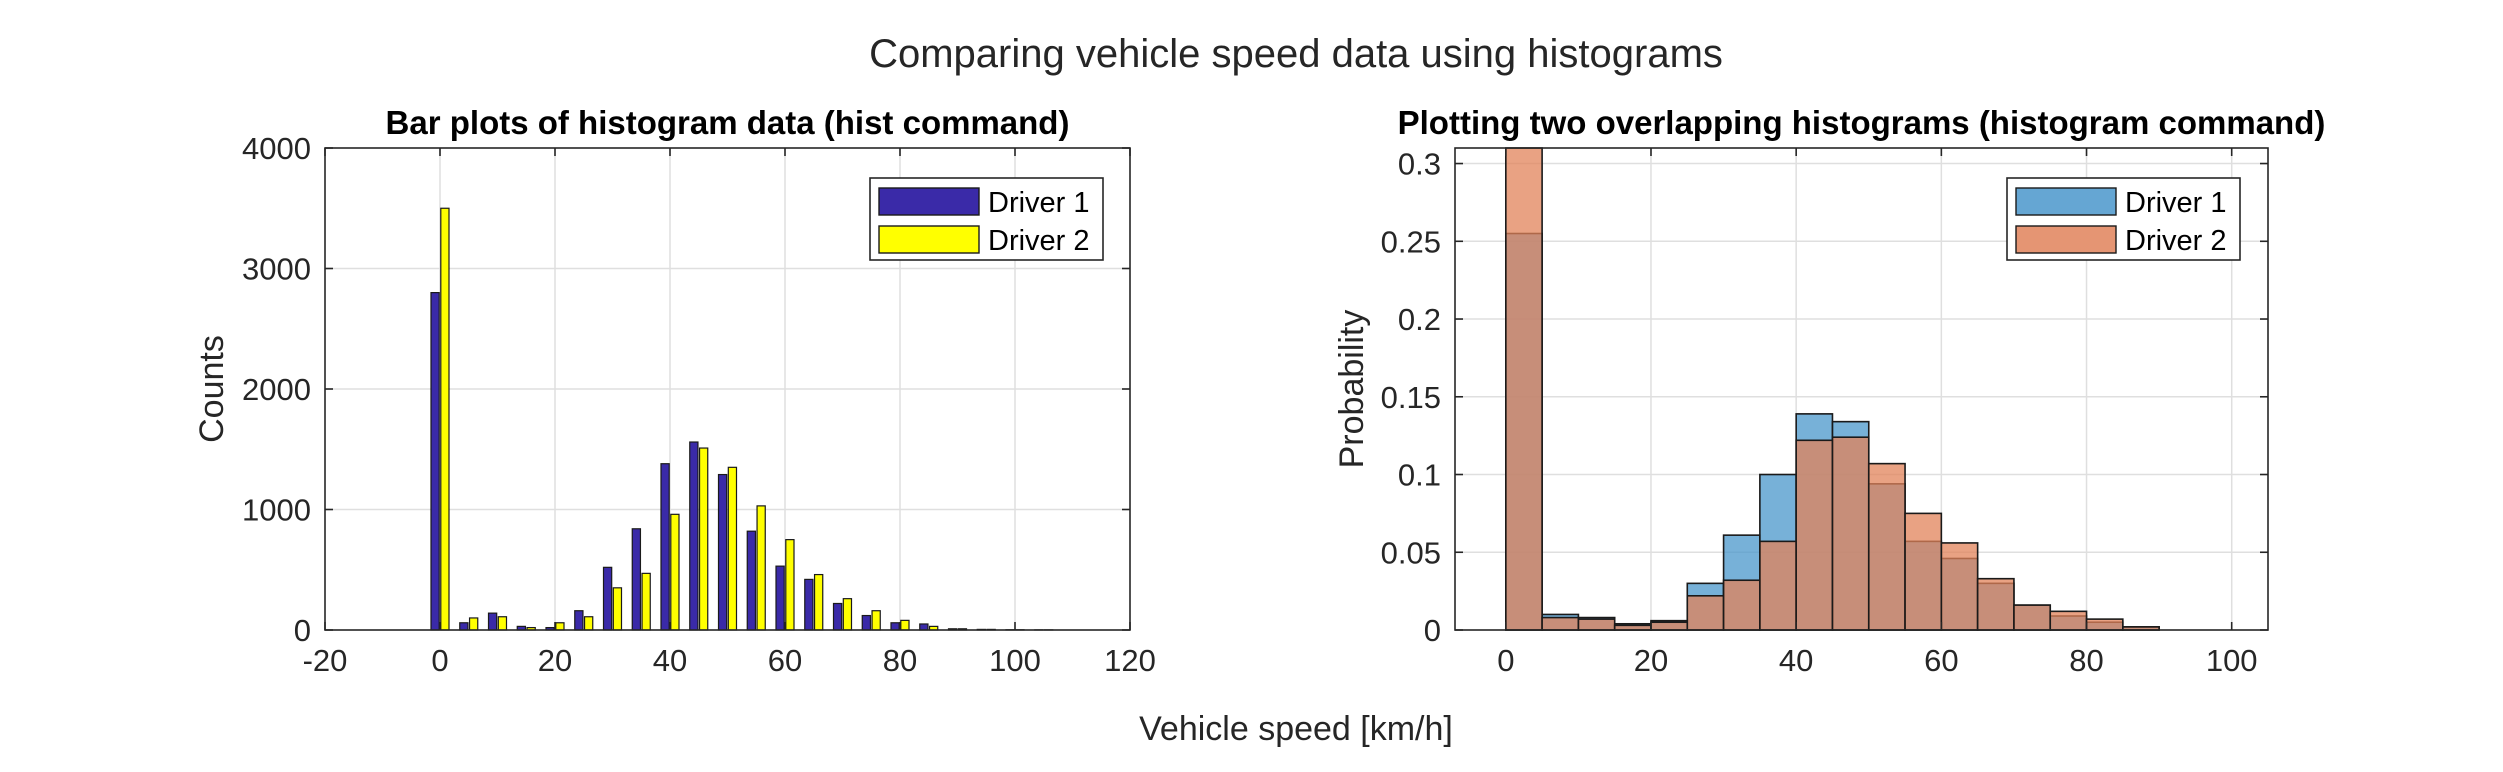  What do you see at coordinates (2123, 219) in the screenshot?
I see `right-legend: Driver 1 Driver 2` at bounding box center [2123, 219].